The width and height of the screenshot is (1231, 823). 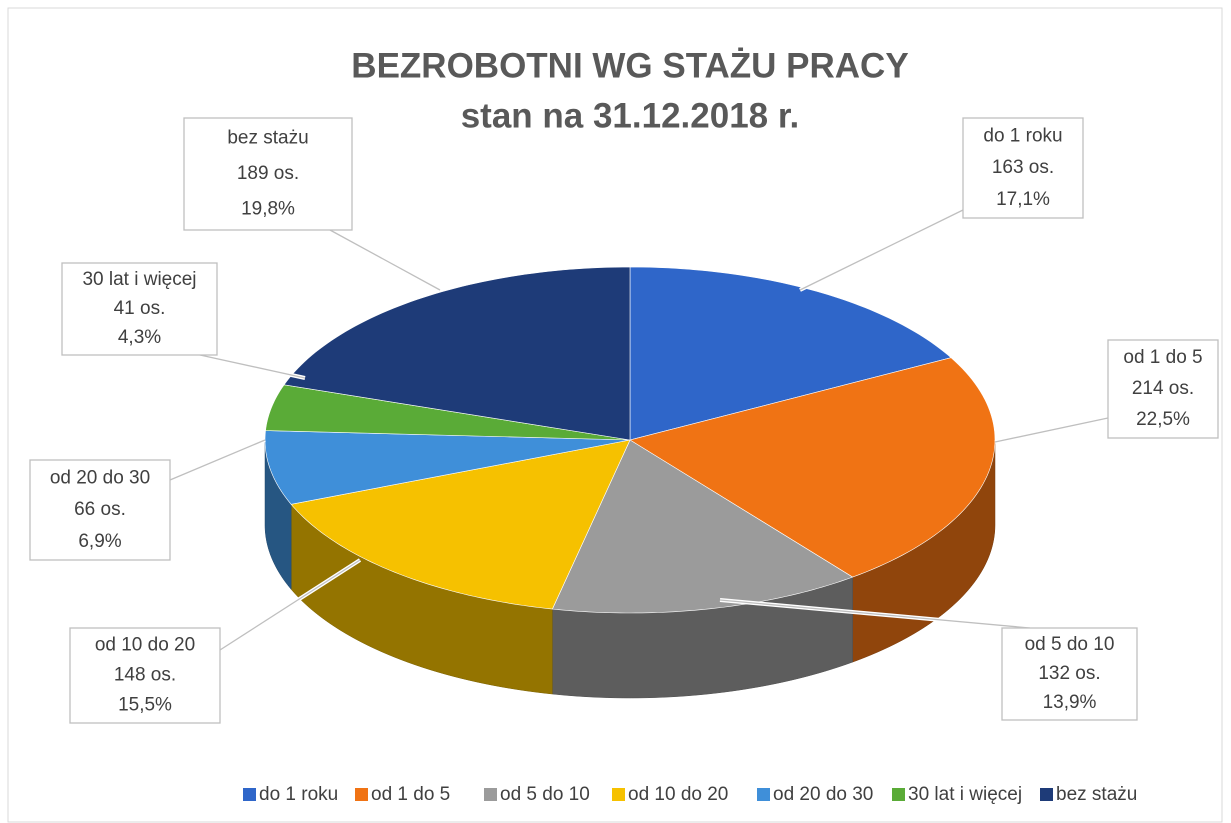 What do you see at coordinates (1022, 135) in the screenshot?
I see `data-label: do 1 roku` at bounding box center [1022, 135].